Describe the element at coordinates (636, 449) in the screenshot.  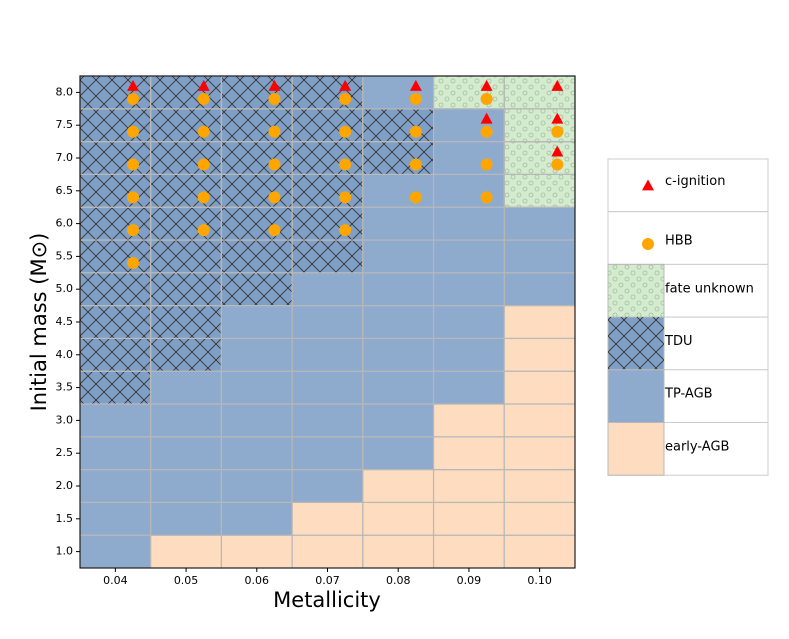
I see `legend-swatch` at that location.